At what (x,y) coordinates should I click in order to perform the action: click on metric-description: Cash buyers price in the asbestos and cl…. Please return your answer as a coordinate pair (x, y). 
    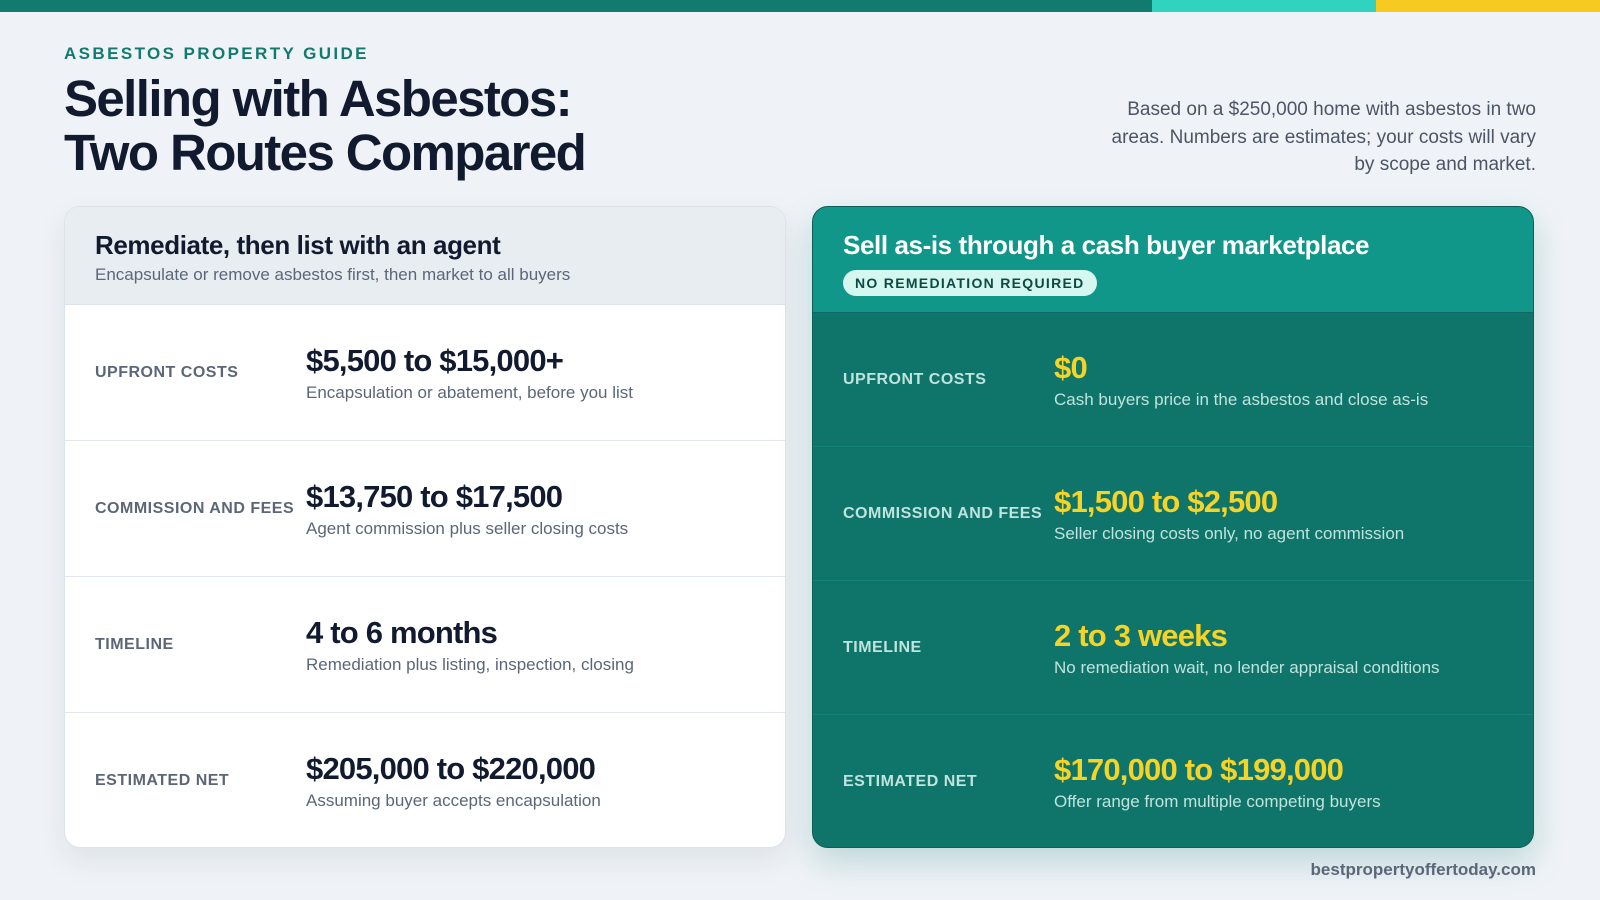
    Looking at the image, I should click on (1241, 399).